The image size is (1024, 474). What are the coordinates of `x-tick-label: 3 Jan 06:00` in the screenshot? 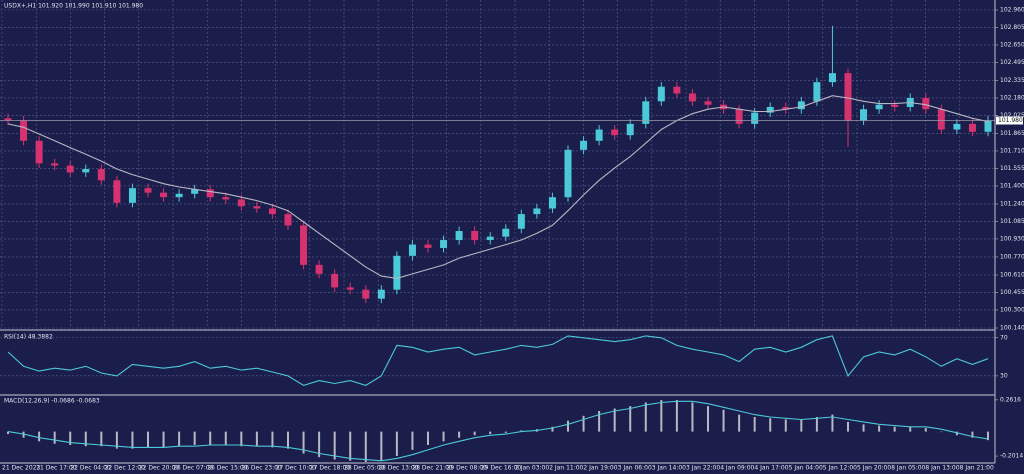 It's located at (635, 468).